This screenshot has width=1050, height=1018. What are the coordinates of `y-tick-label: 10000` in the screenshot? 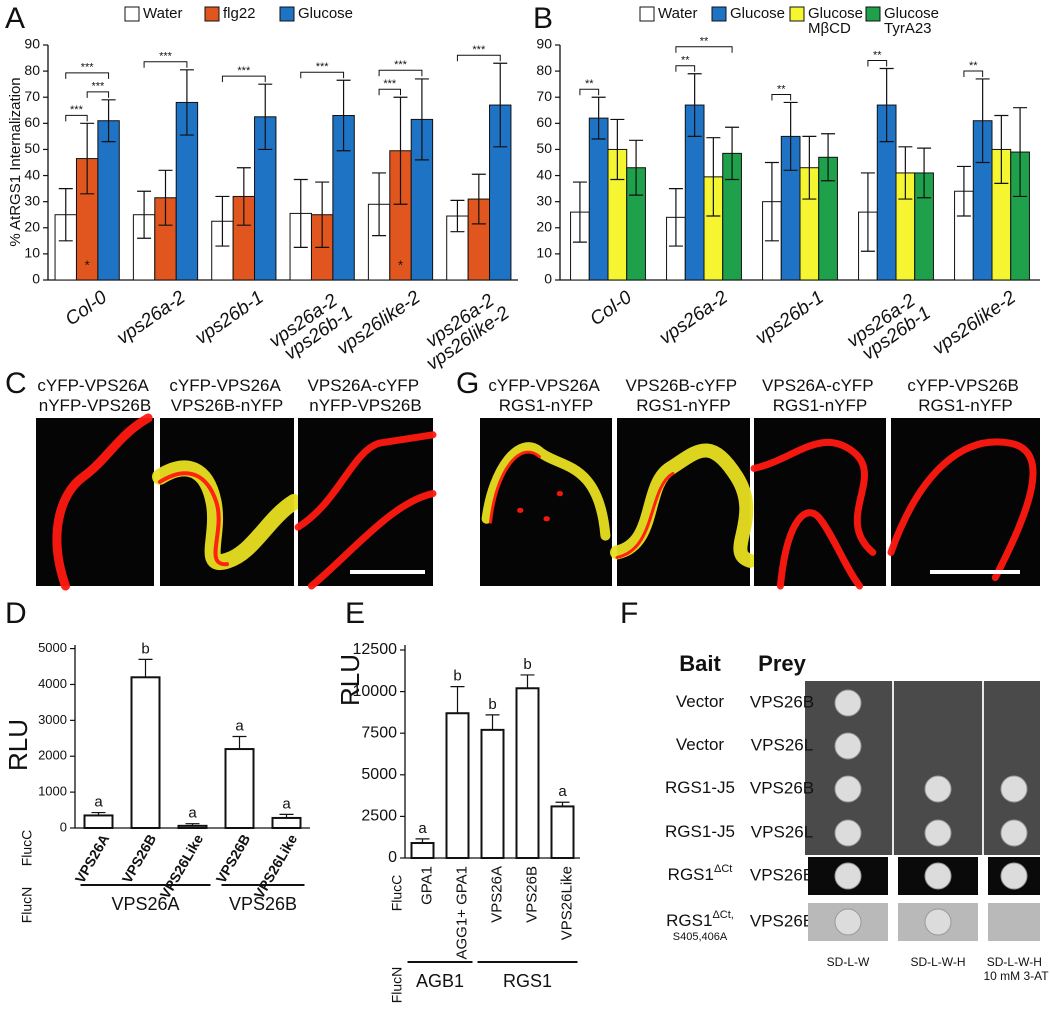 It's located at (375, 691).